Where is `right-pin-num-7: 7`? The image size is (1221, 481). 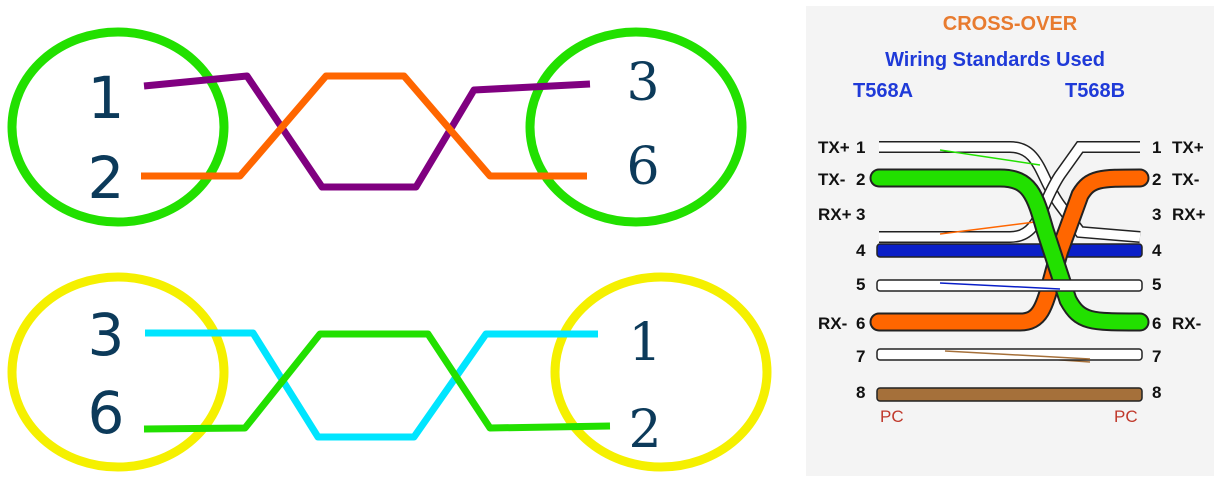
right-pin-num-7: 7 is located at coordinates (1156, 356).